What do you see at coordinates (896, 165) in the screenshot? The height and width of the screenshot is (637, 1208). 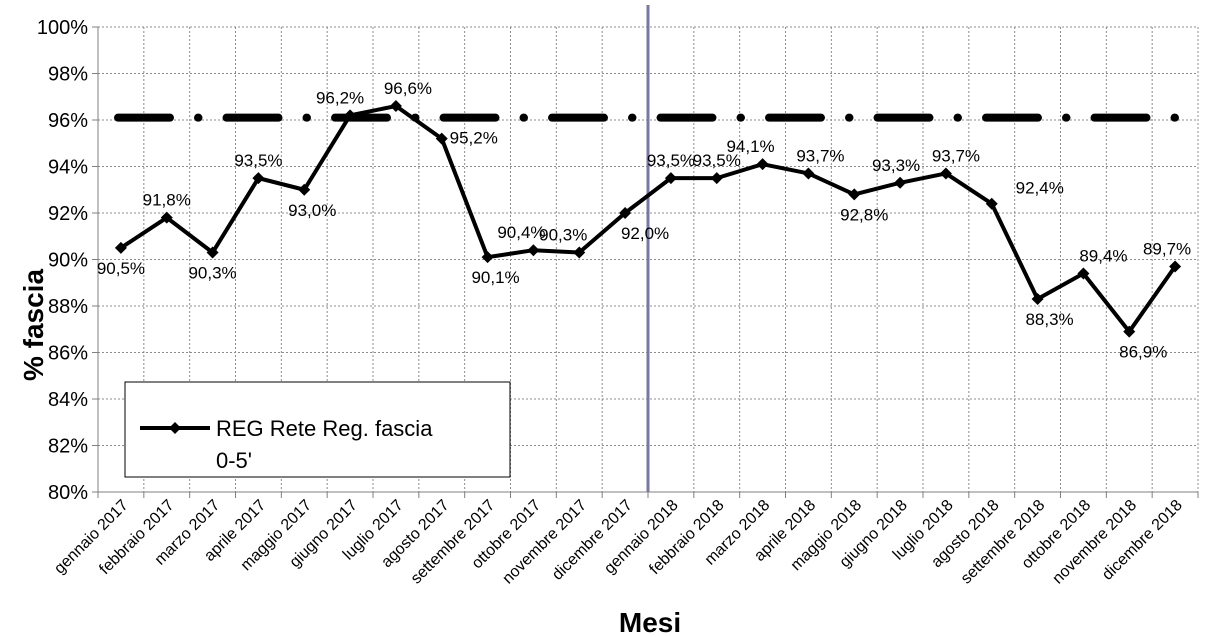 I see `data-label: 93,3%` at bounding box center [896, 165].